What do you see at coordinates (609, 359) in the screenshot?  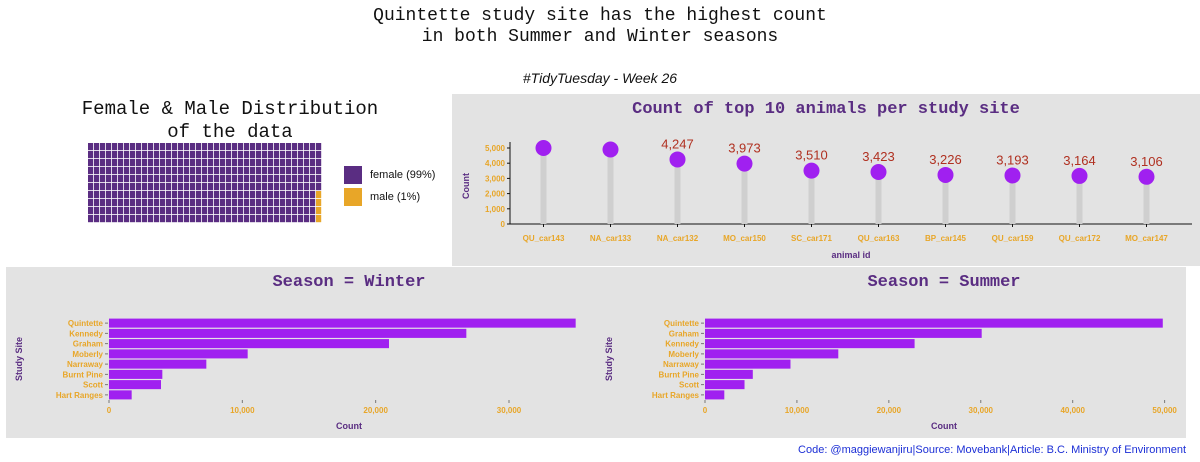 I see `summer-y-axis-title: Study Site` at bounding box center [609, 359].